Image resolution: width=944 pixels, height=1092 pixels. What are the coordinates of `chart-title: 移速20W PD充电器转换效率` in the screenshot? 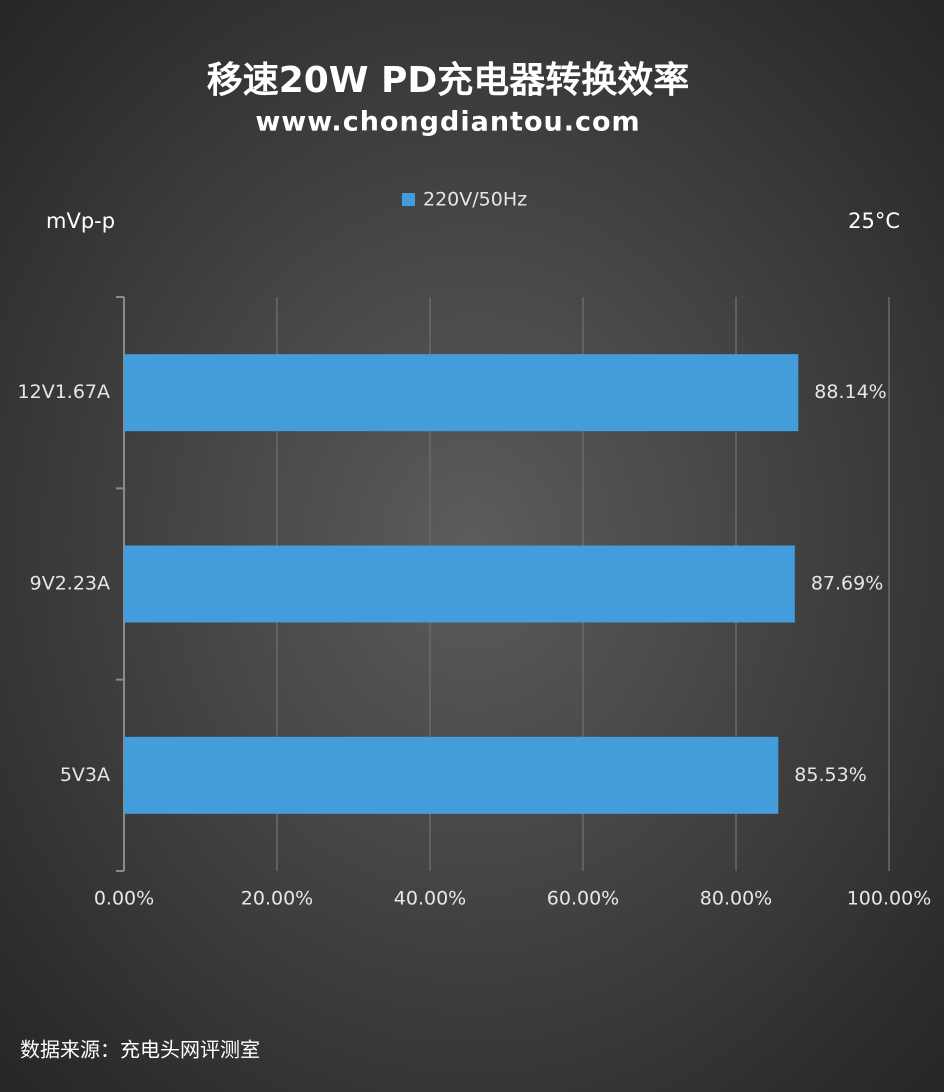 It's located at (448, 80).